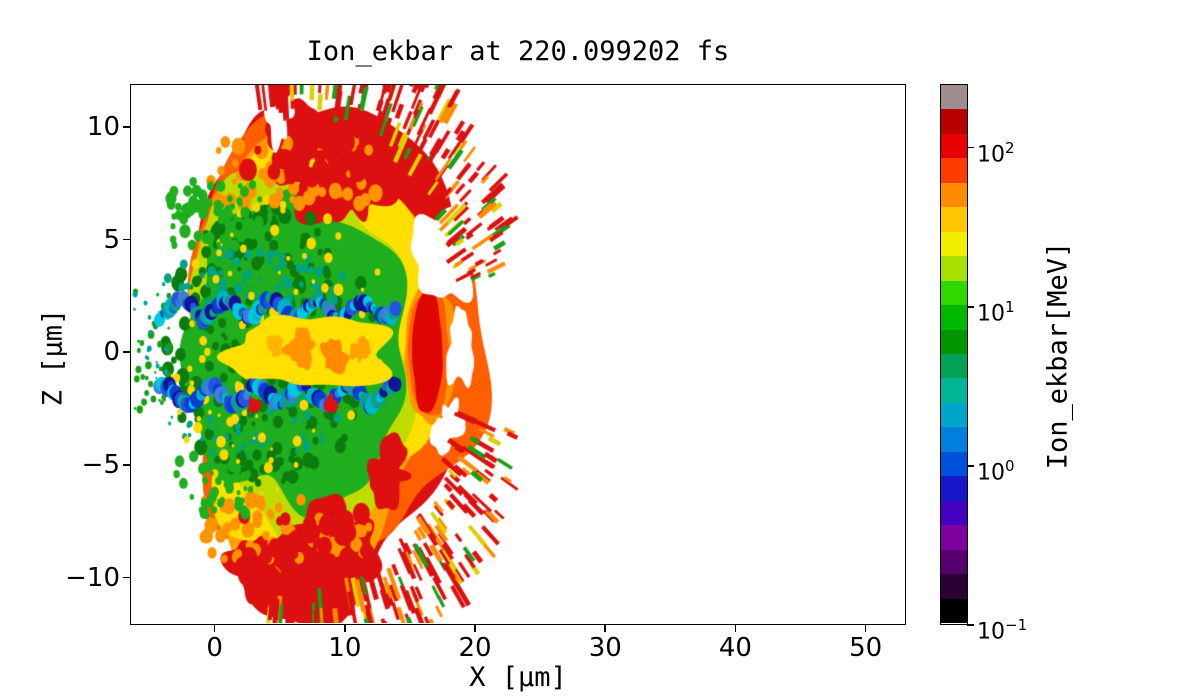 The image size is (1200, 700). I want to click on tick-exponent: 1, so click(1010, 306).